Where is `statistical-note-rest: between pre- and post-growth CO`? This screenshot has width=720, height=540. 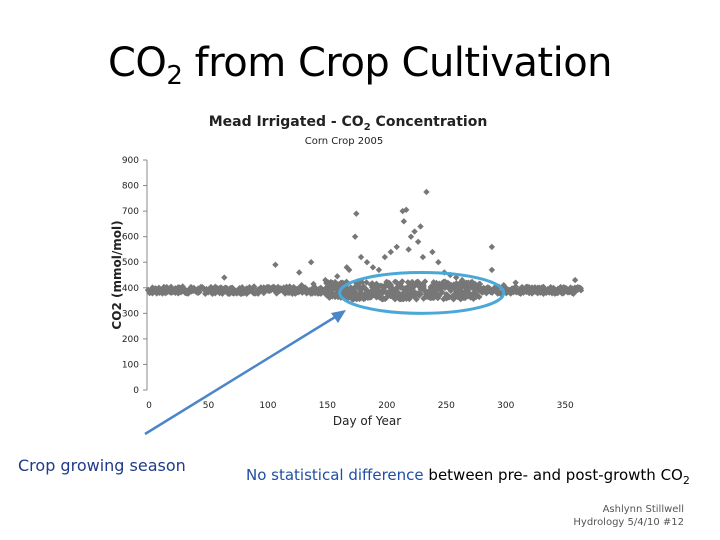
statistical-note-rest: between pre- and post-growth CO is located at coordinates (553, 475).